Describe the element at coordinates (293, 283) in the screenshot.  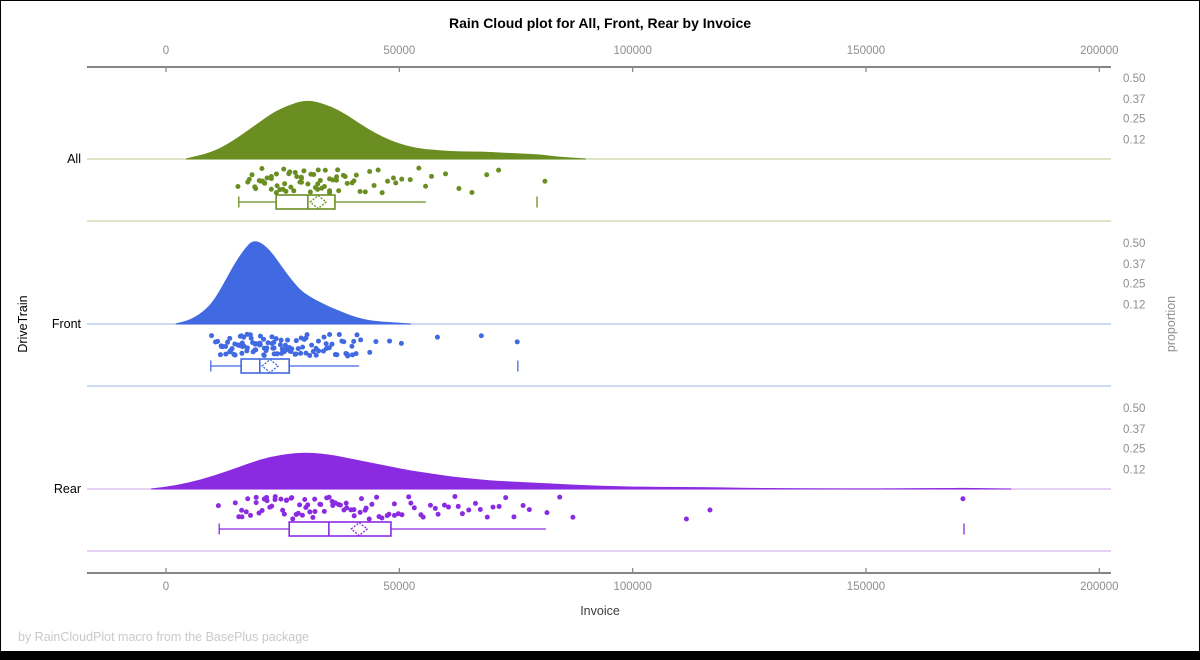
I see `density-cloud-front` at that location.